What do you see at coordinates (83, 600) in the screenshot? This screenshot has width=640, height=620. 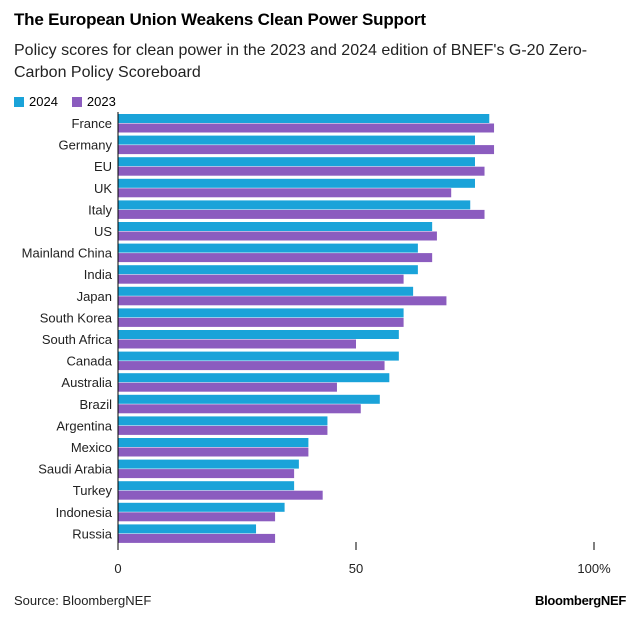 I see `source-note: Source: BloombergNEF` at bounding box center [83, 600].